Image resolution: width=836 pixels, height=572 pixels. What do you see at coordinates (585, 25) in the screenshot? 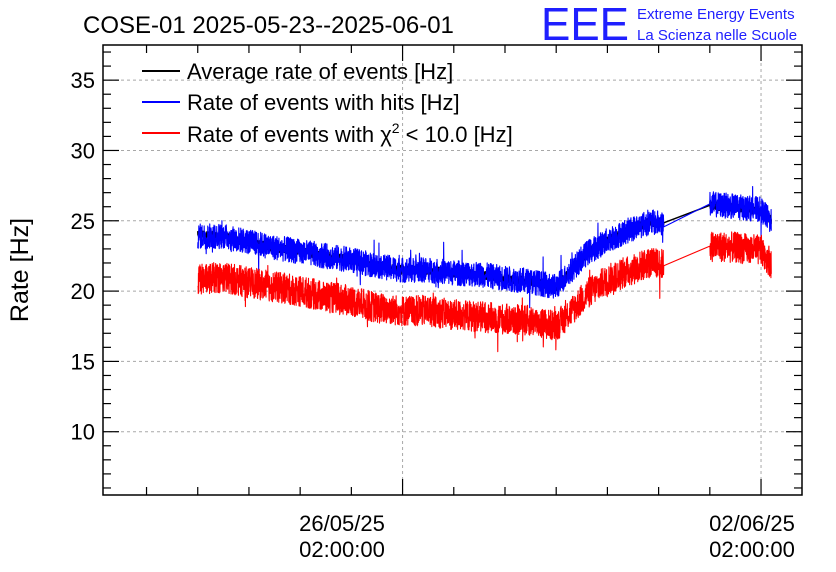
I see `eee-logo-mark: EEE` at bounding box center [585, 25].